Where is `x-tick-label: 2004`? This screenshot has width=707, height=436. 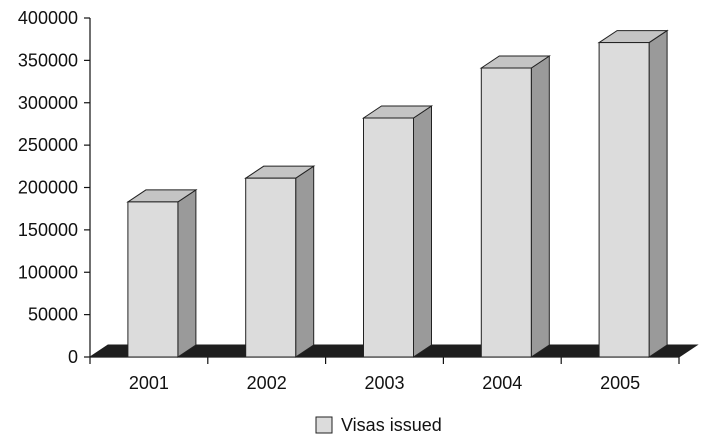
x-tick-label: 2004 is located at coordinates (502, 383).